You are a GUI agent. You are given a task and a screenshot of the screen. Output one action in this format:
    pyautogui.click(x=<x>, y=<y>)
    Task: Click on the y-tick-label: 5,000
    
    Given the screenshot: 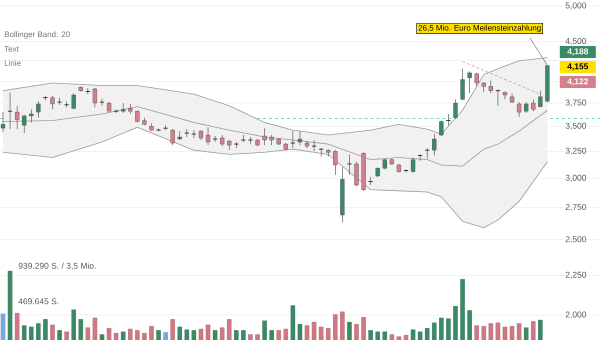 What is the action you would take?
    pyautogui.click(x=576, y=6)
    